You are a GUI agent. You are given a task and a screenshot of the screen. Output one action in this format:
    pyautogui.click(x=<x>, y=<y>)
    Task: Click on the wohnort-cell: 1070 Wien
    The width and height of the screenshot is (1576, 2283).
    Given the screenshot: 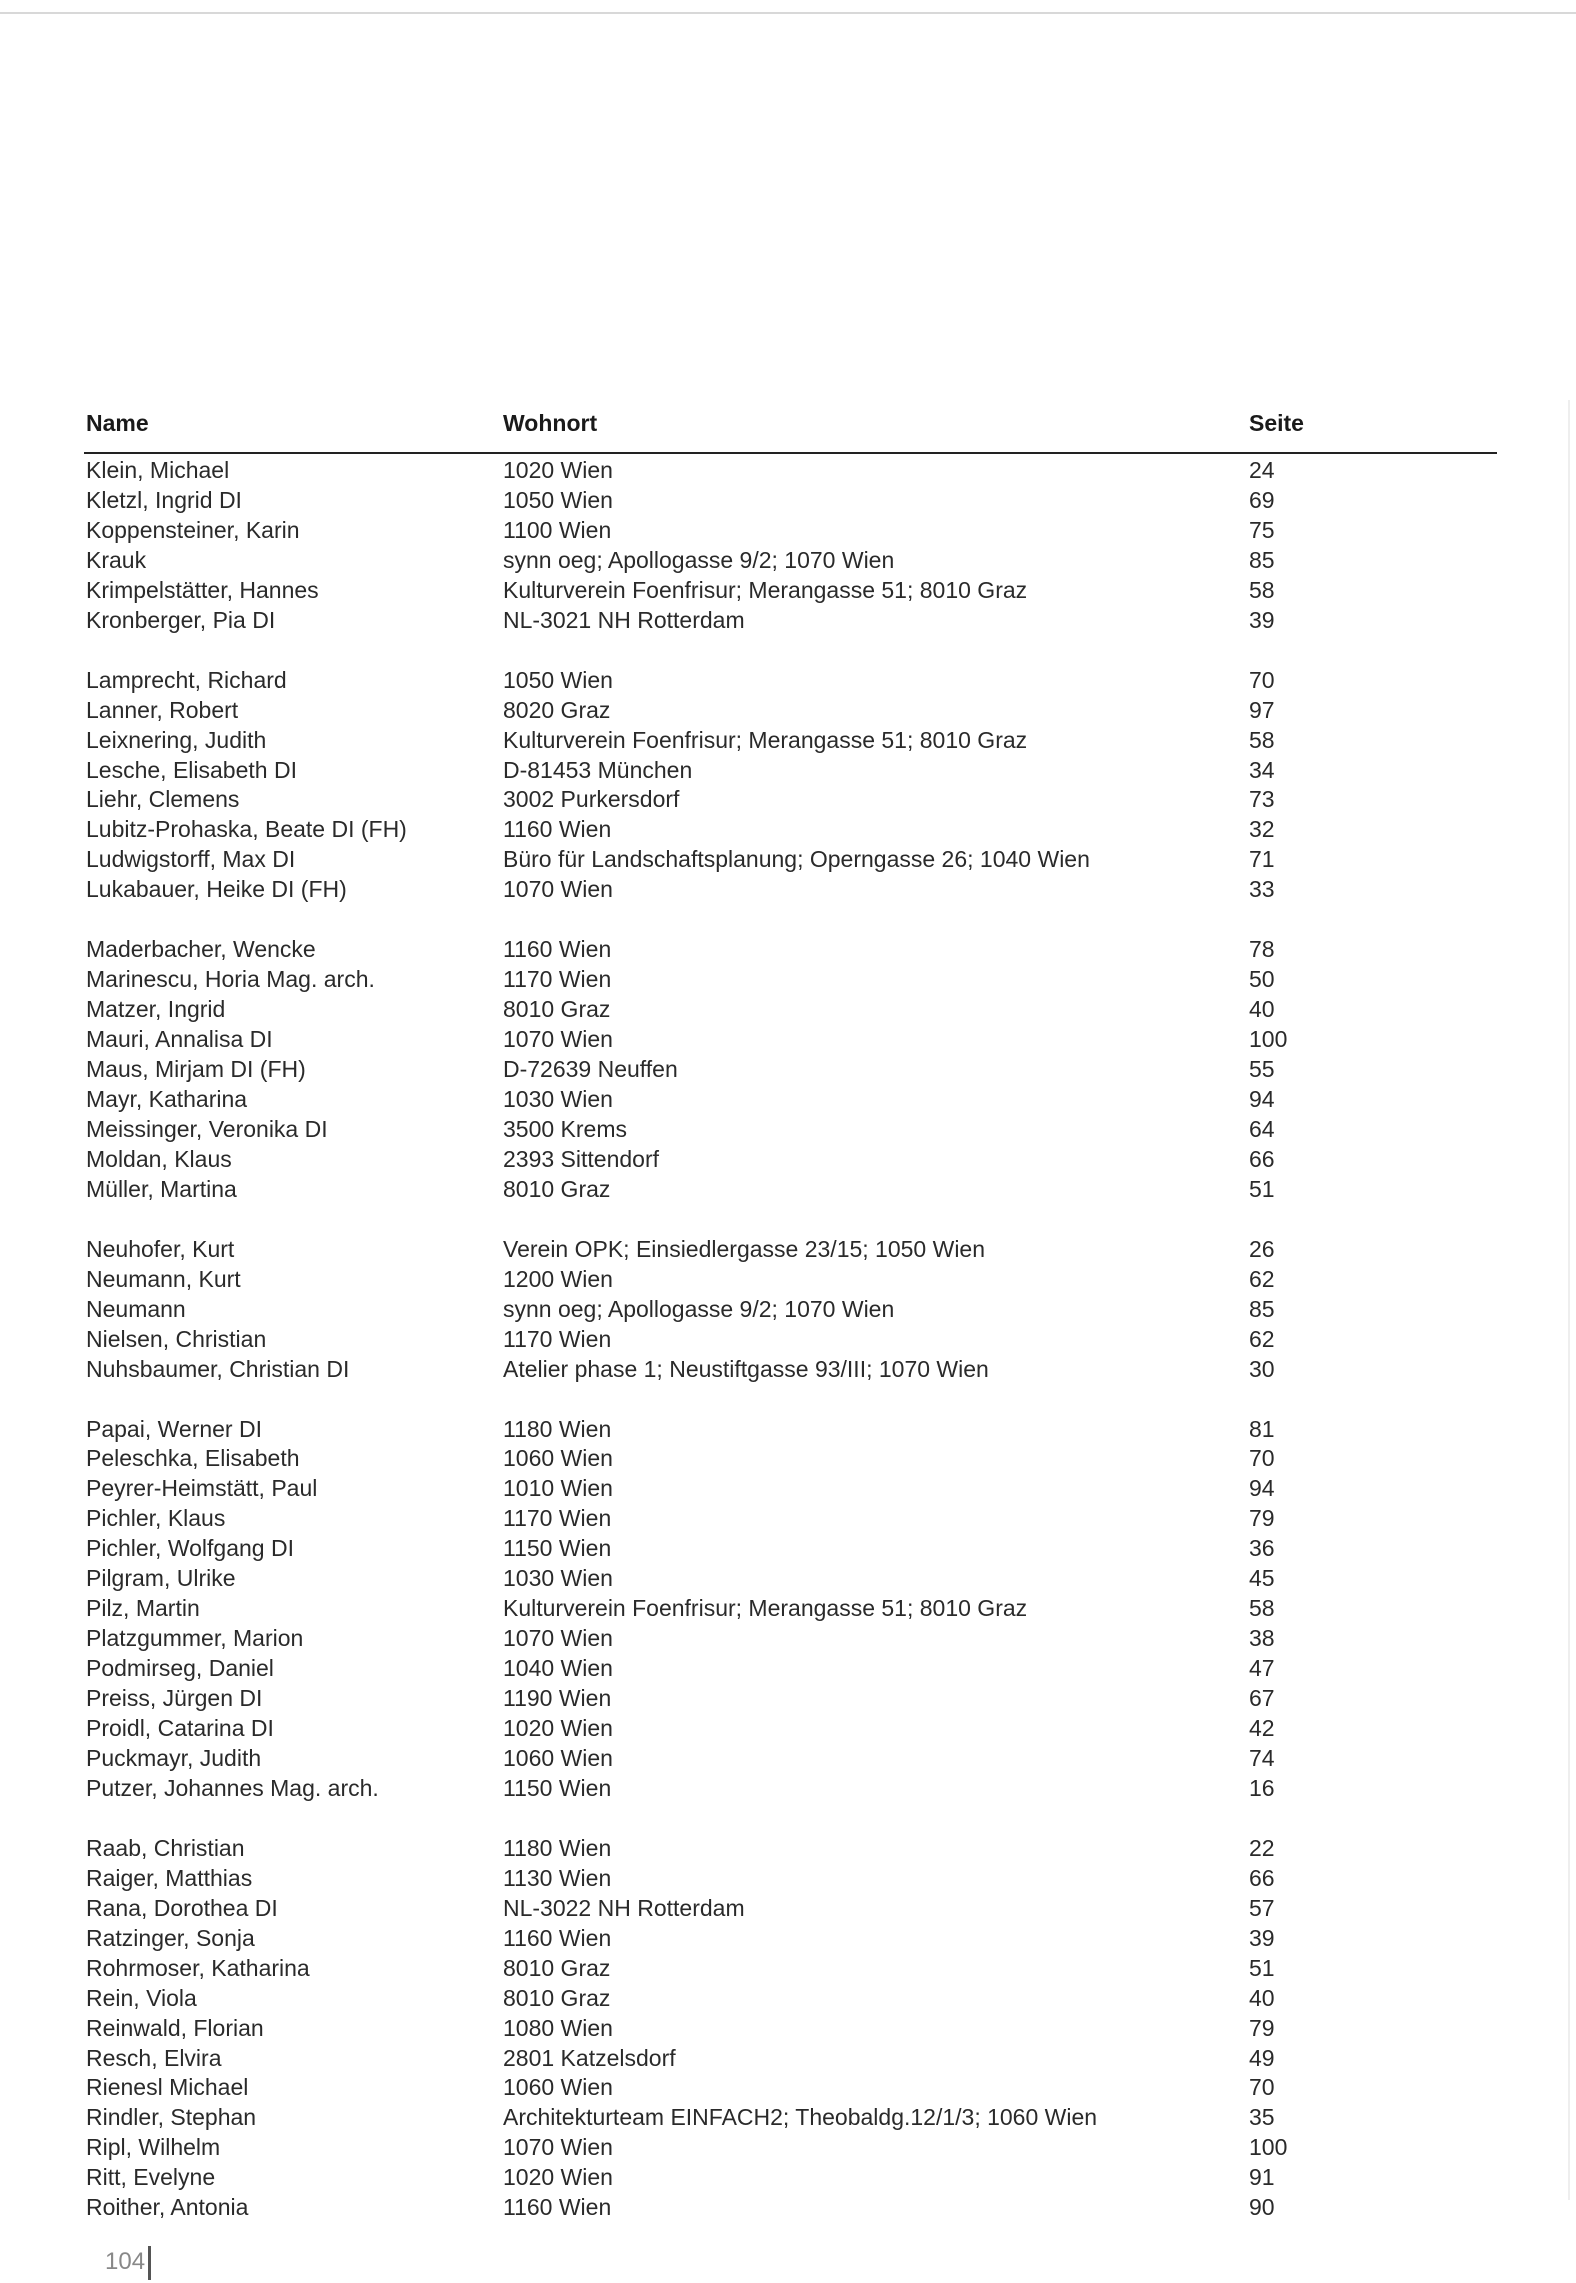 What is the action you would take?
    pyautogui.click(x=558, y=2147)
    